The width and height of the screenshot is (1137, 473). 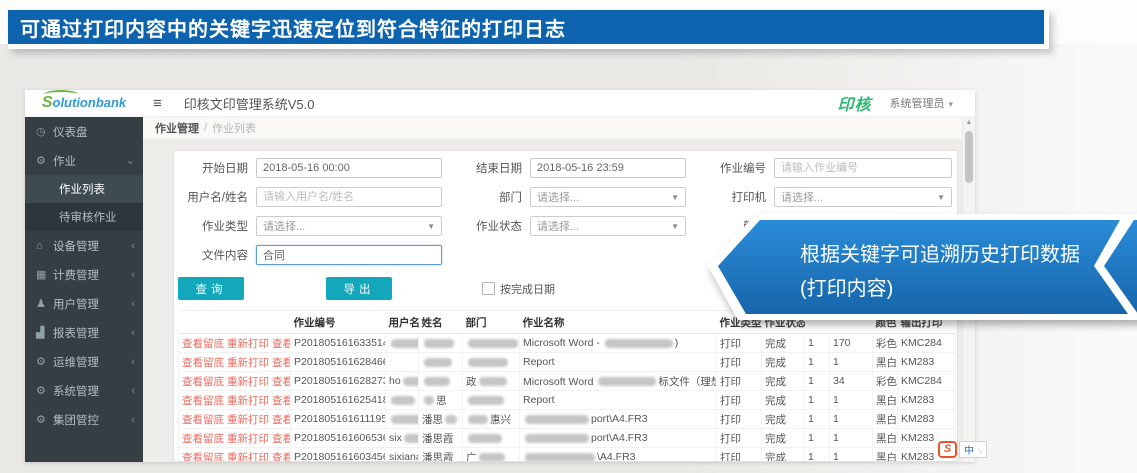 What do you see at coordinates (225, 227) in the screenshot?
I see `job-type-label: 作业类型` at bounding box center [225, 227].